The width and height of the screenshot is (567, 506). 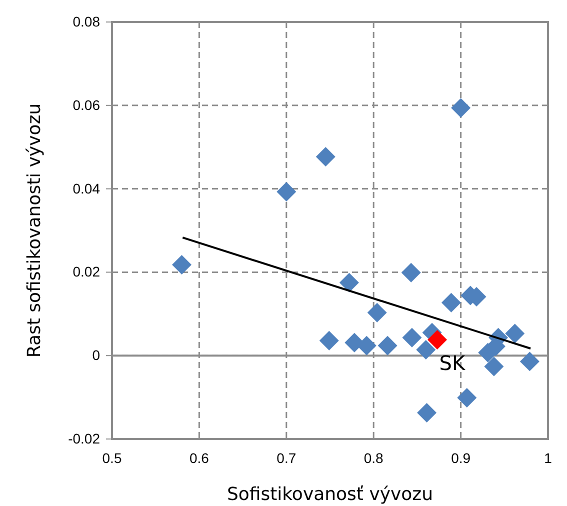 I want to click on y-tick-label: 0, so click(x=96, y=355).